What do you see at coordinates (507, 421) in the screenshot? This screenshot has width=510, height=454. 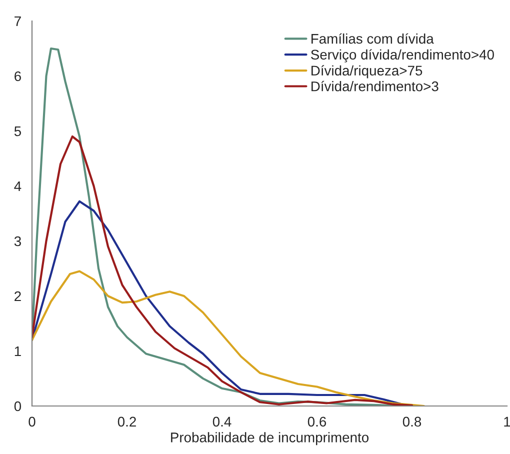 I see `x-tick-label: 1` at bounding box center [507, 421].